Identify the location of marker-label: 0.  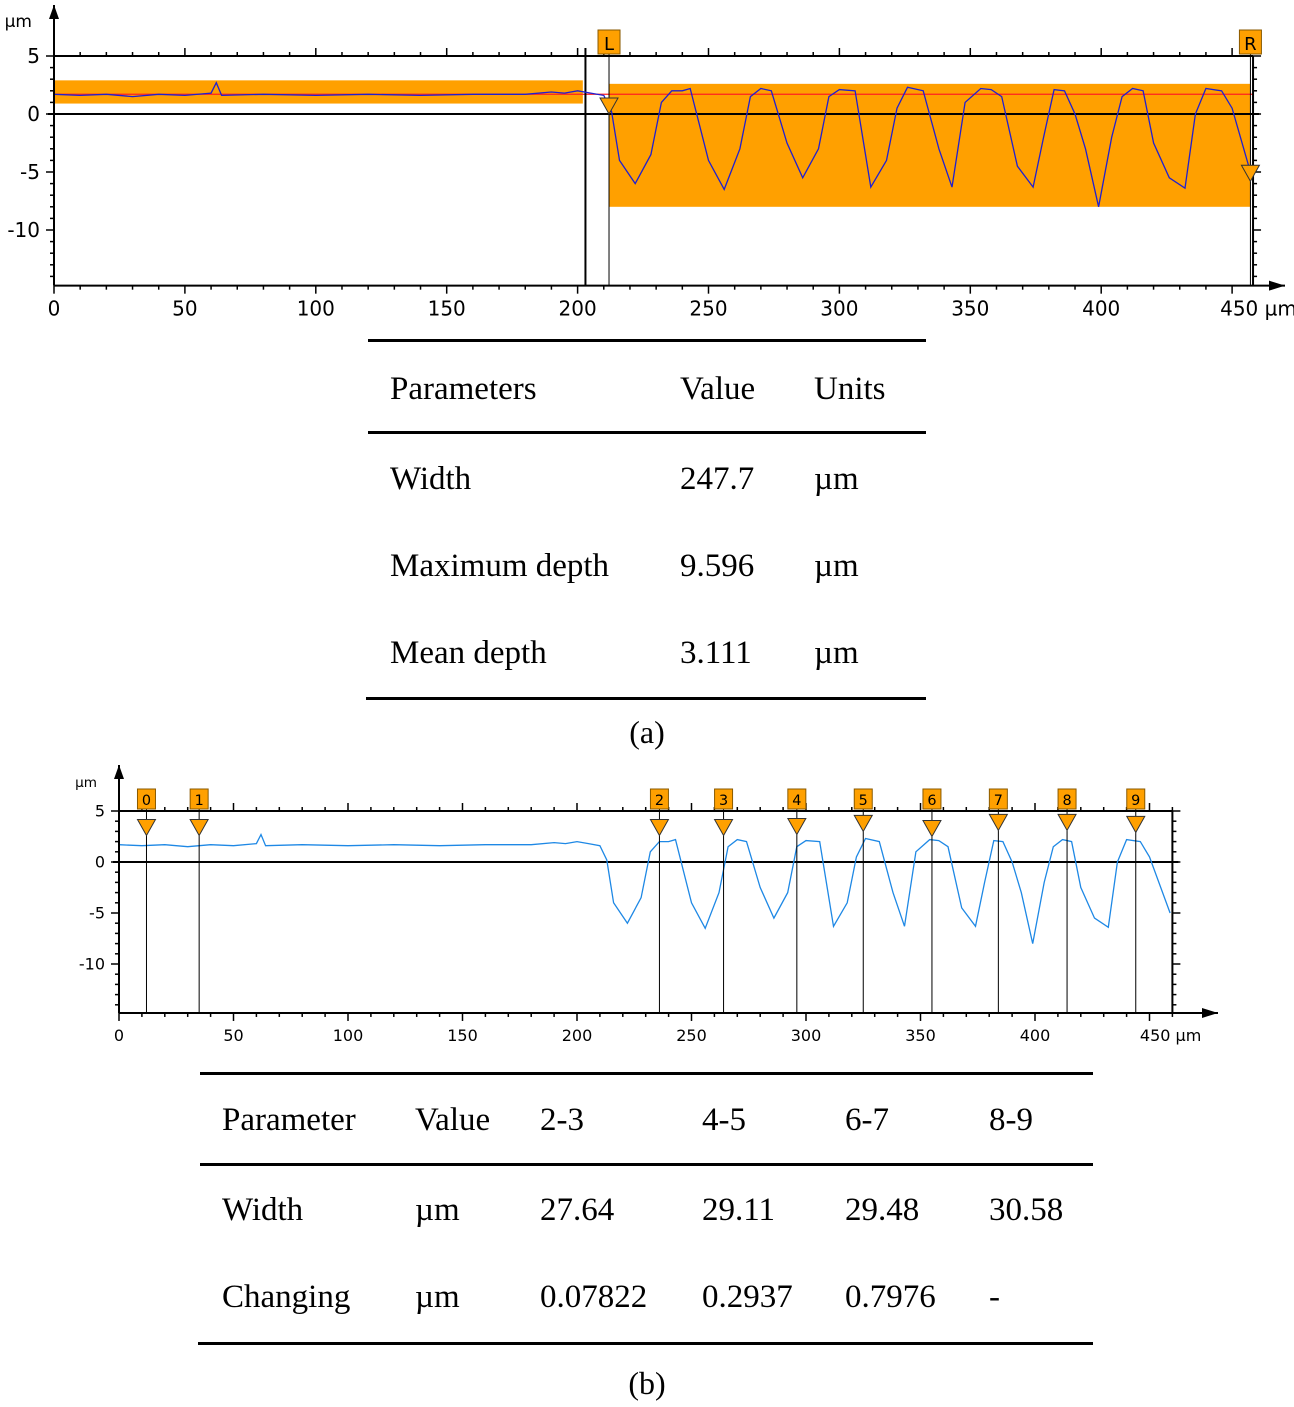
(146, 801).